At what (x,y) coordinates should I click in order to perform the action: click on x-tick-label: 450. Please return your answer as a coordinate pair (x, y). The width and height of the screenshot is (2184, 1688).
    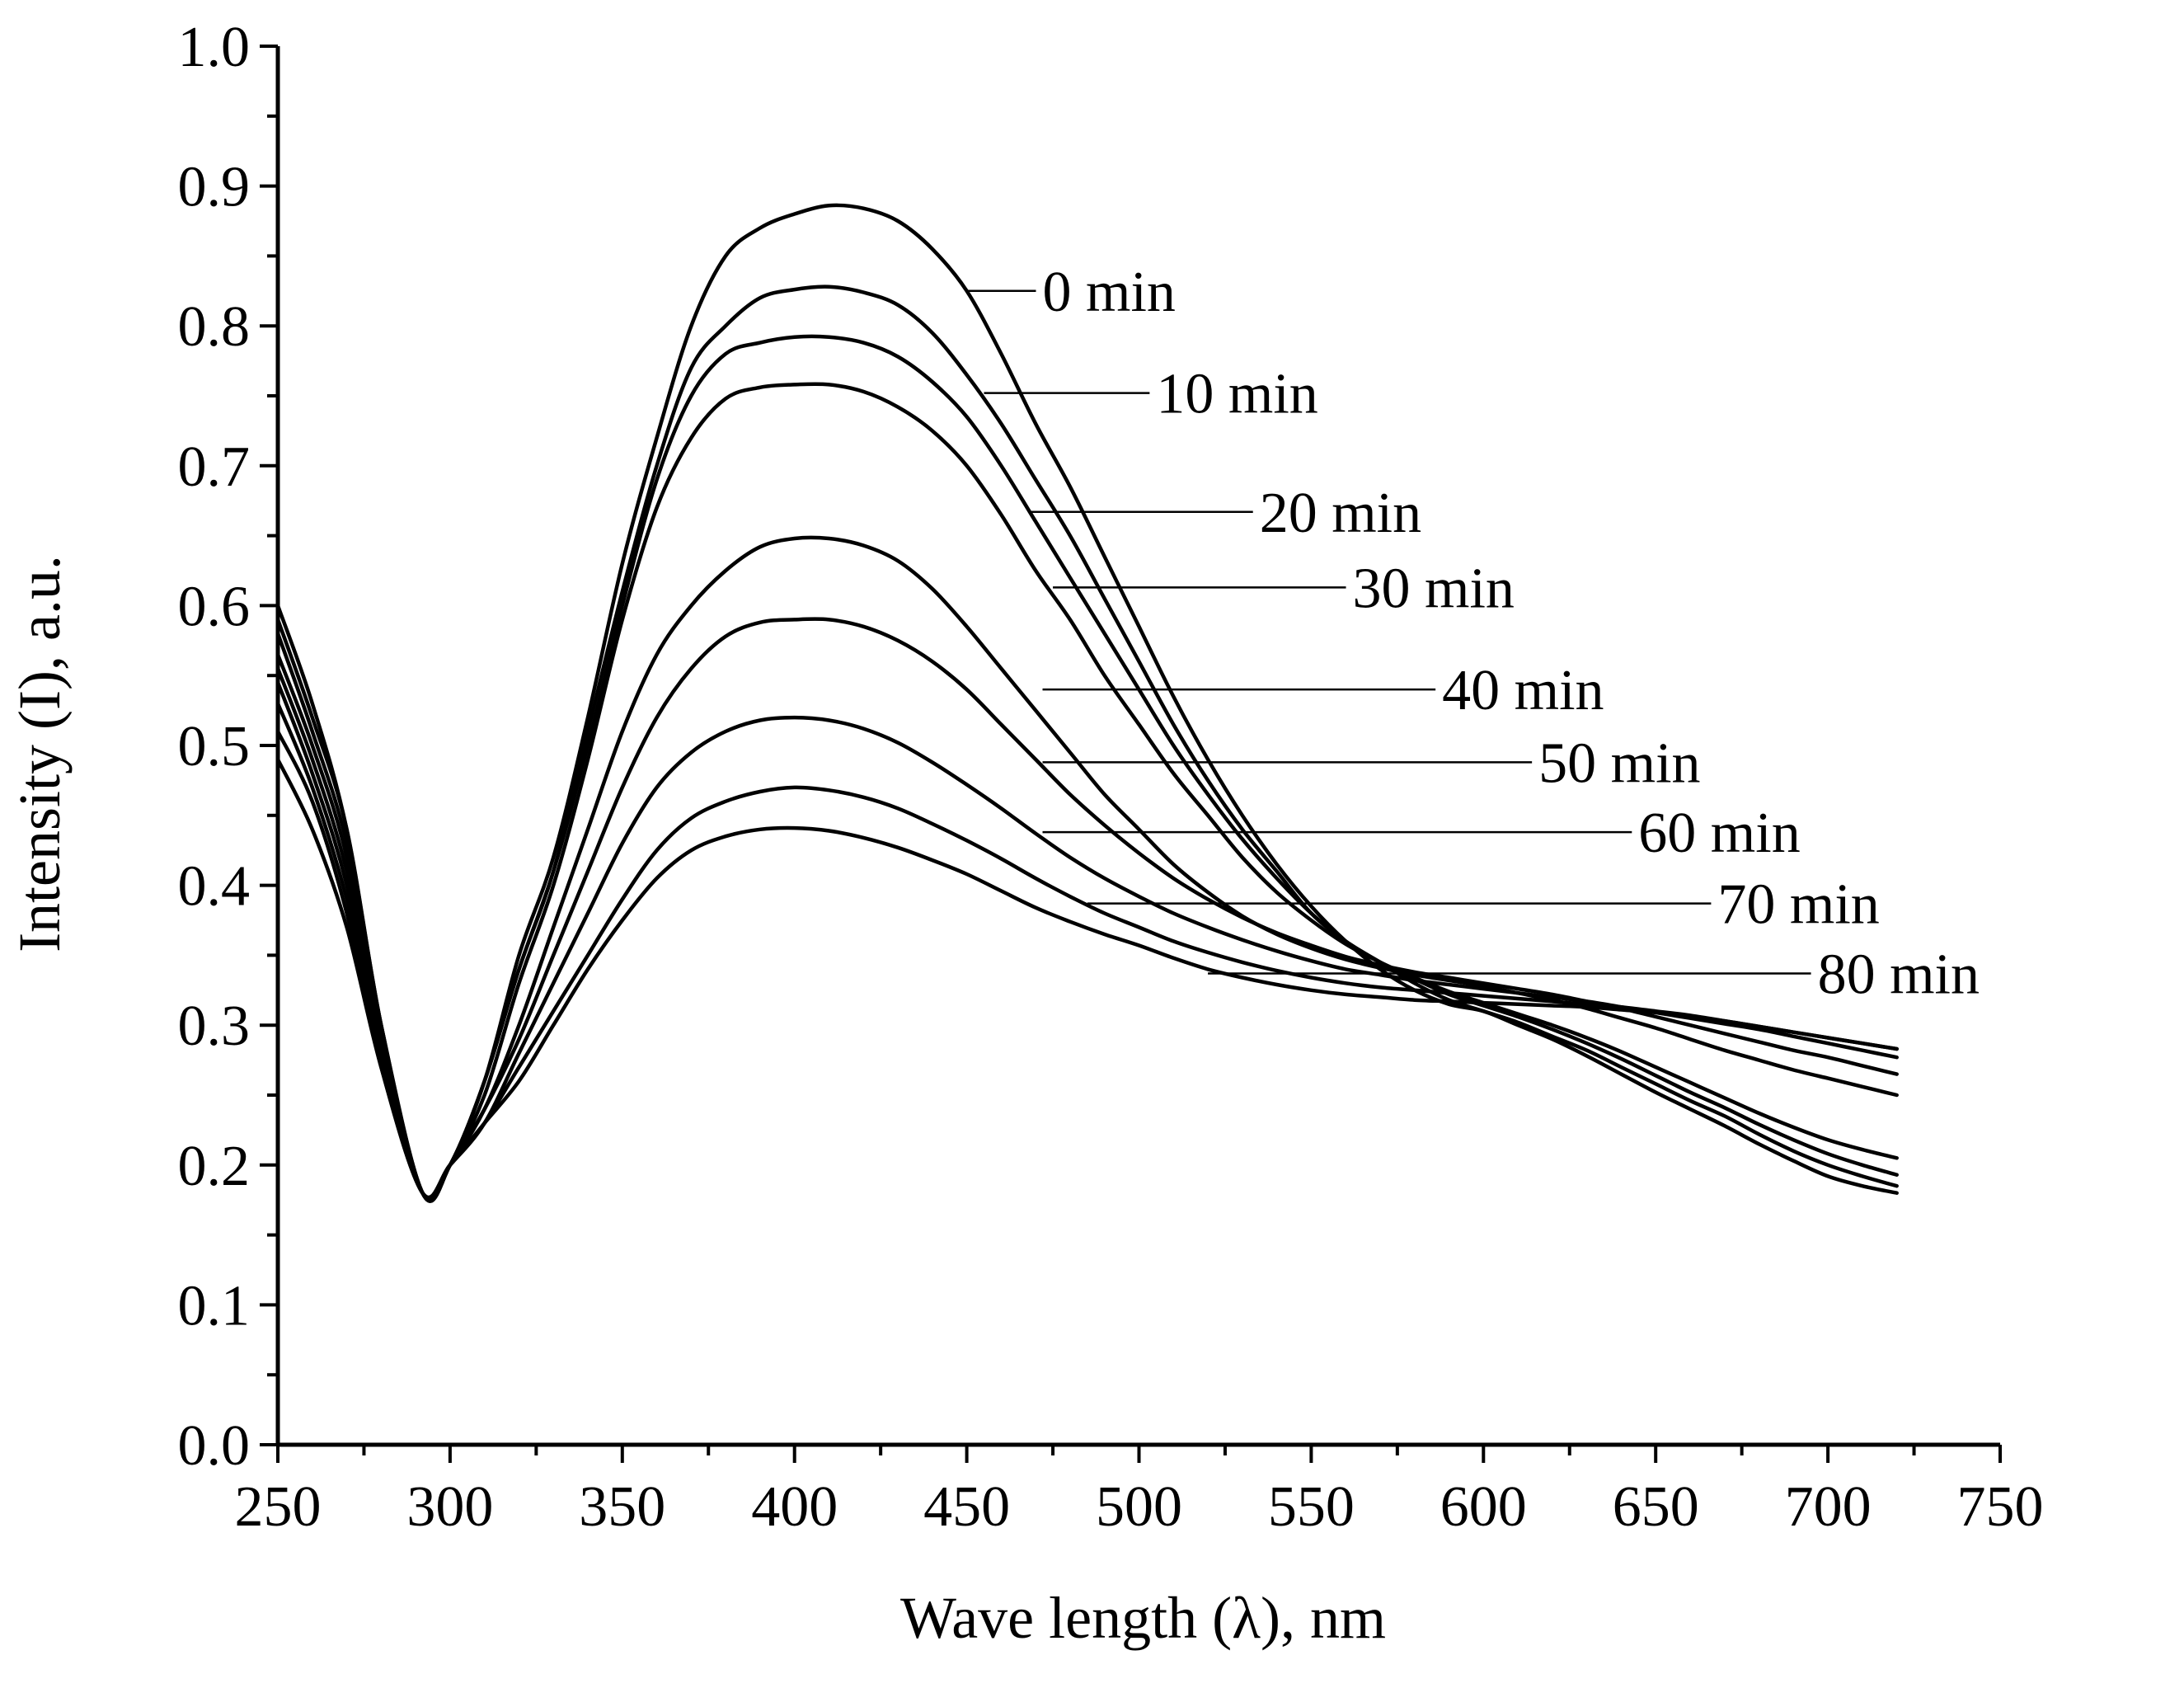
    Looking at the image, I should click on (966, 1507).